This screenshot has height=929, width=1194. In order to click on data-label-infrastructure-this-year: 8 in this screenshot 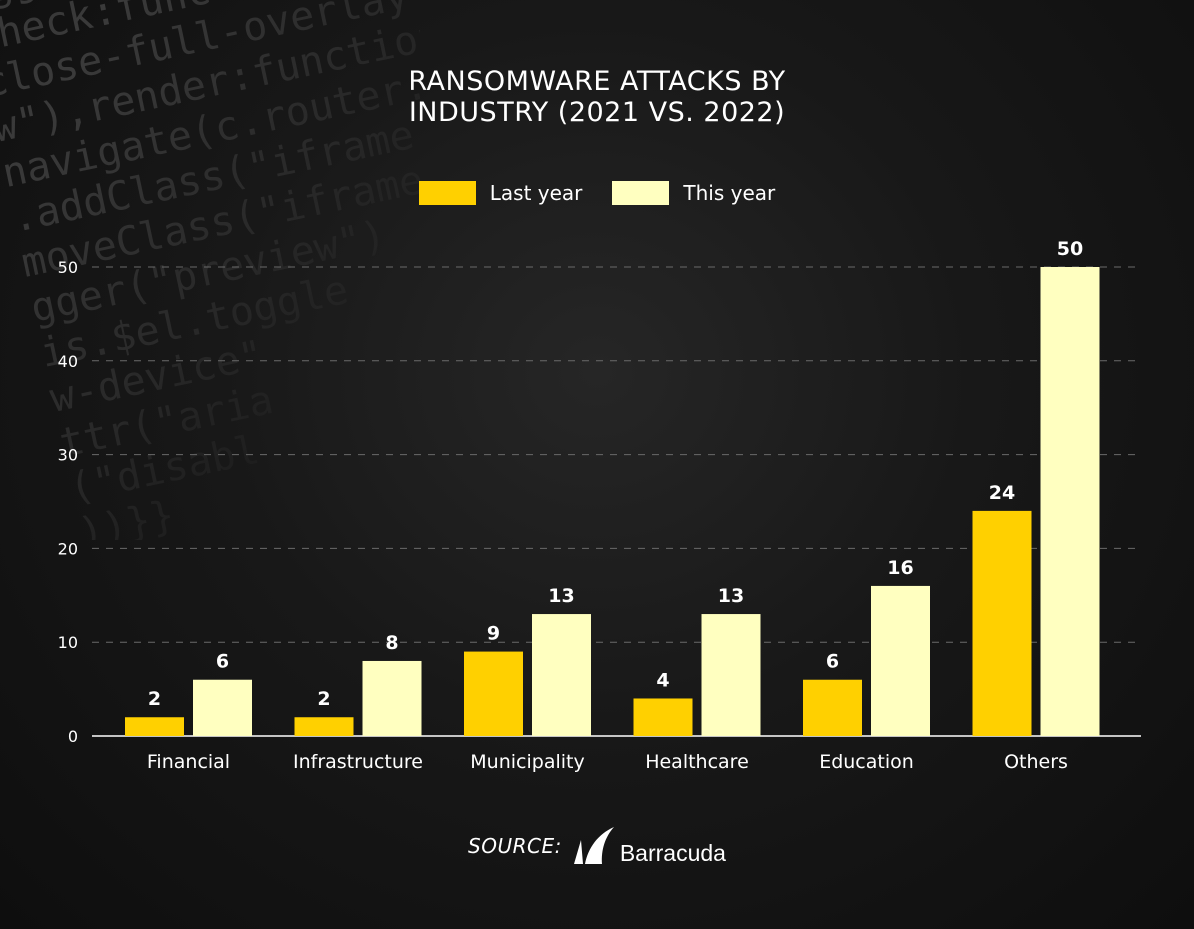, I will do `click(391, 643)`.